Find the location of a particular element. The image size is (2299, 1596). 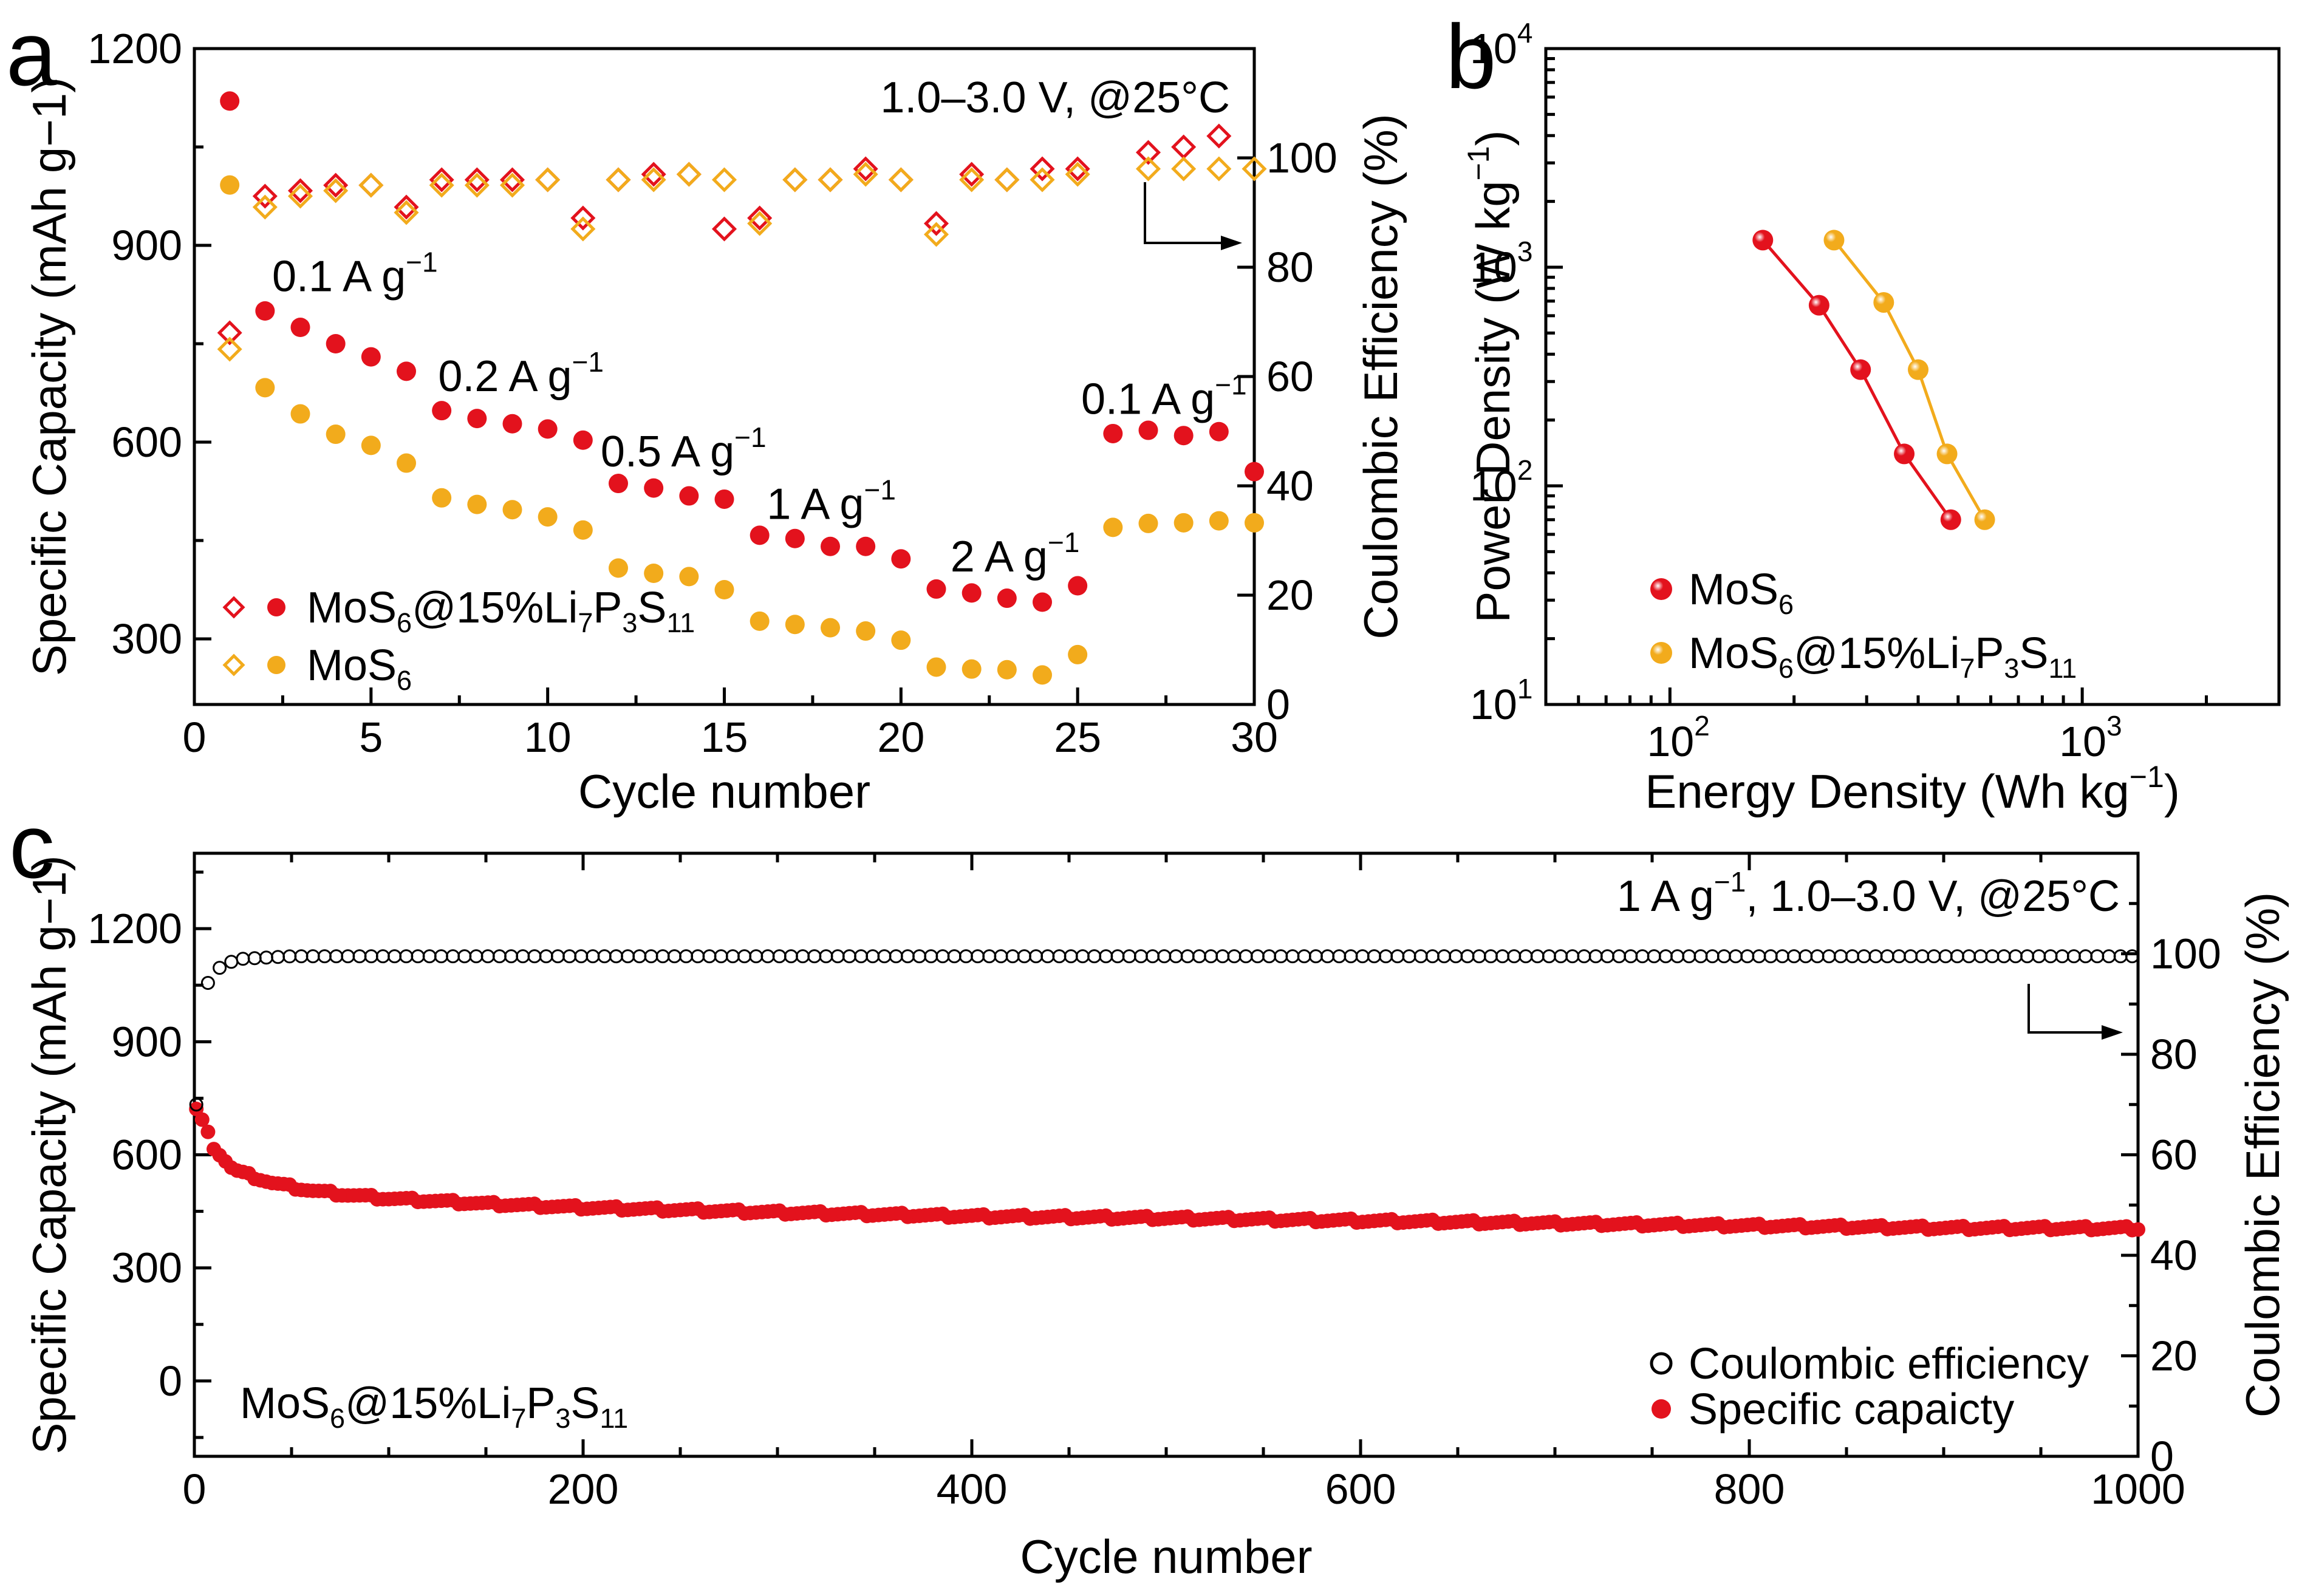

legend-circle-a is located at coordinates (276, 607).